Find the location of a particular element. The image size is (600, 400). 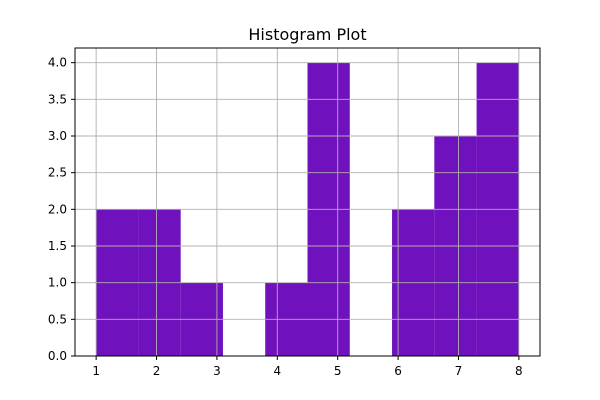

x-tick-label: 6 is located at coordinates (398, 371).